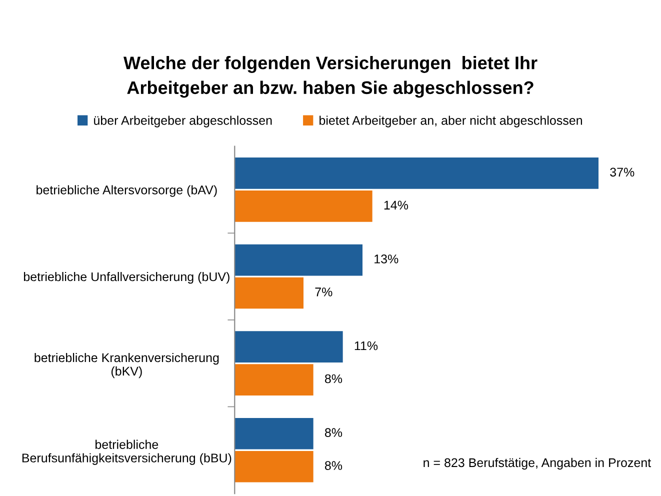  I want to click on data-label: 13%, so click(386, 259).